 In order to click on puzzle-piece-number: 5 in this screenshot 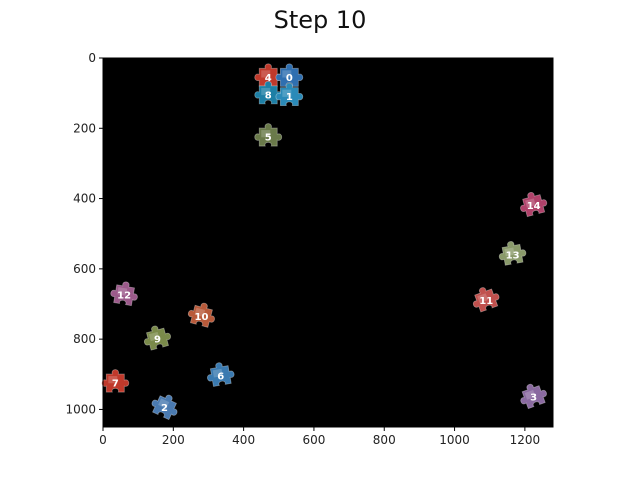, I will do `click(268, 138)`.